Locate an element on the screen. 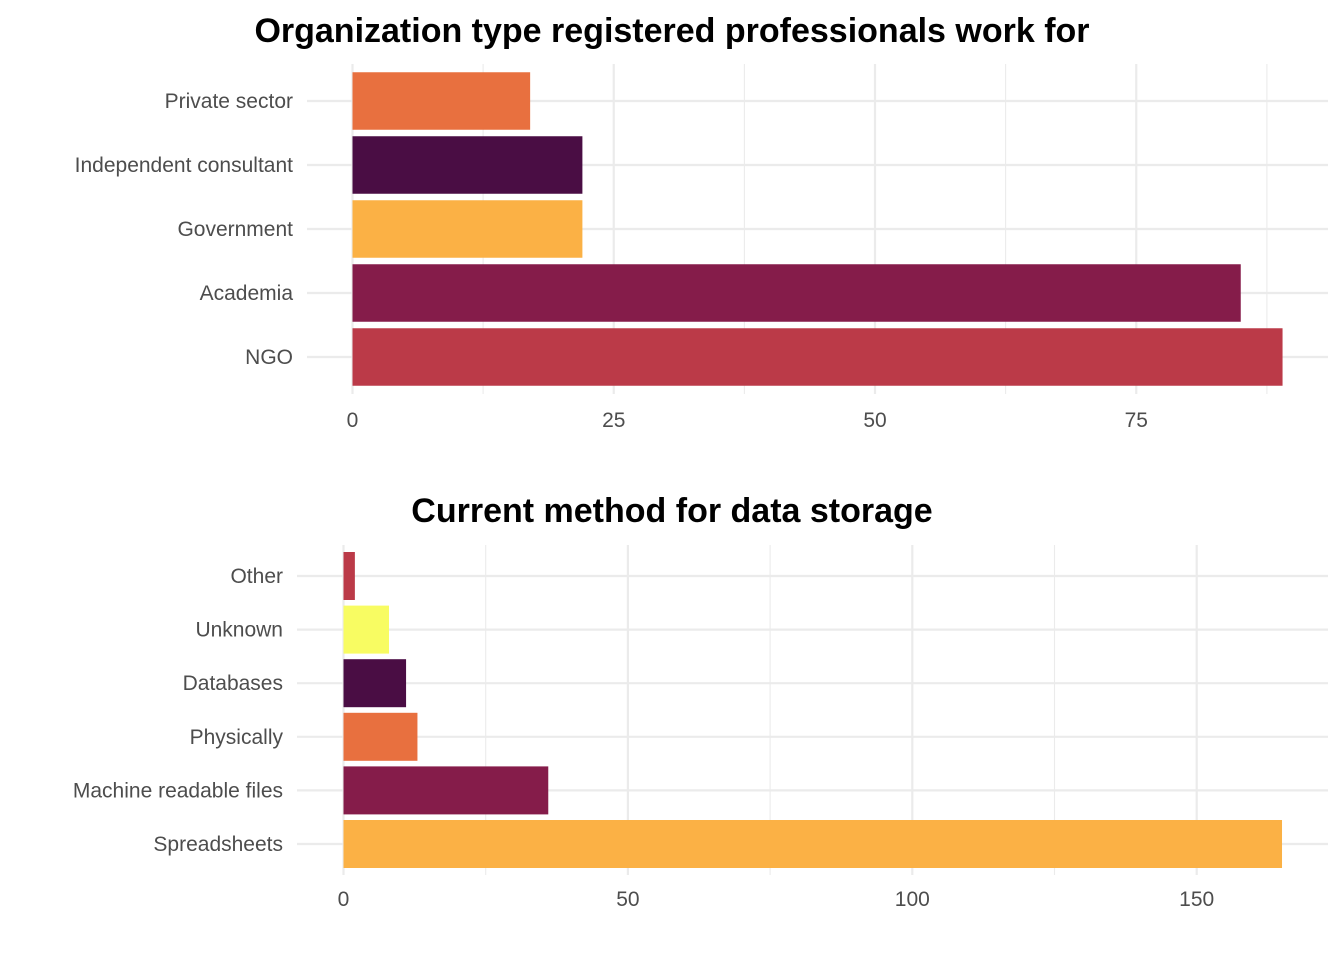 This screenshot has width=1344, height=960. category-label: Databases is located at coordinates (233, 683).